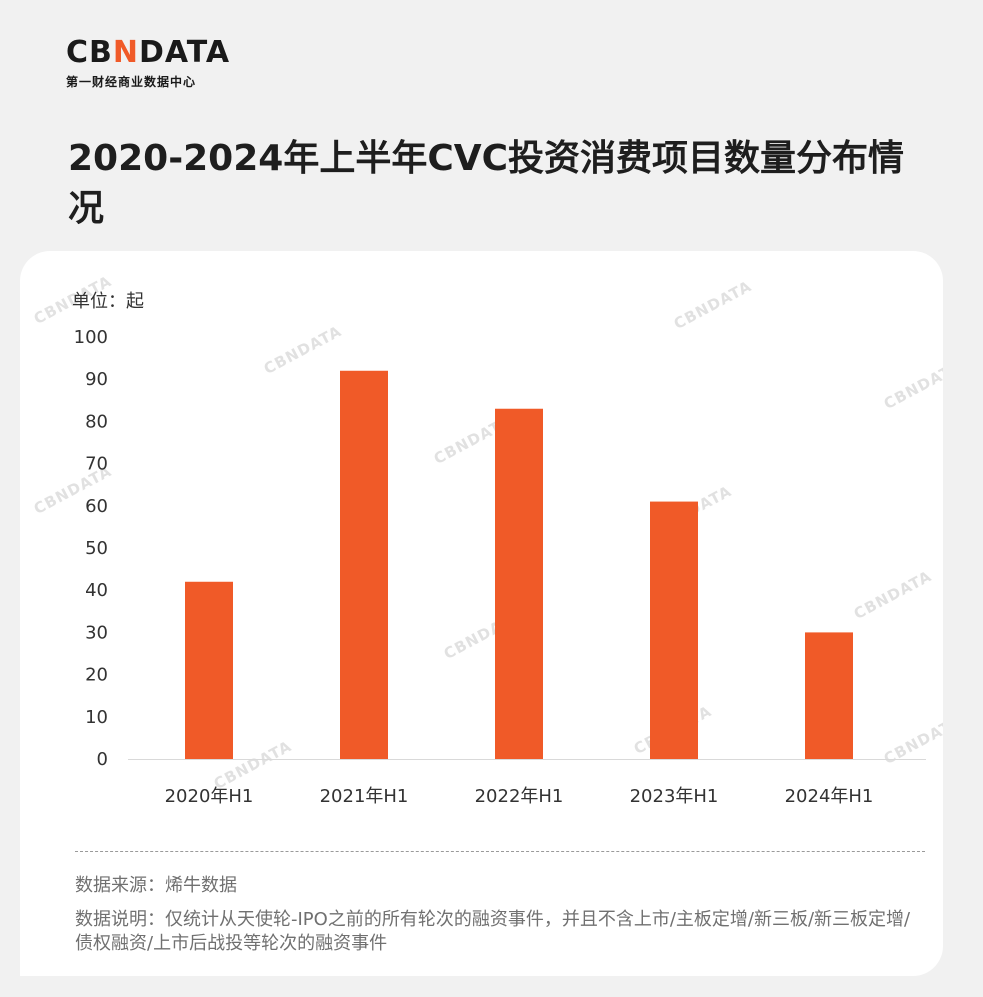 The width and height of the screenshot is (983, 997). I want to click on x-tick-label: 2022年H1, so click(519, 796).